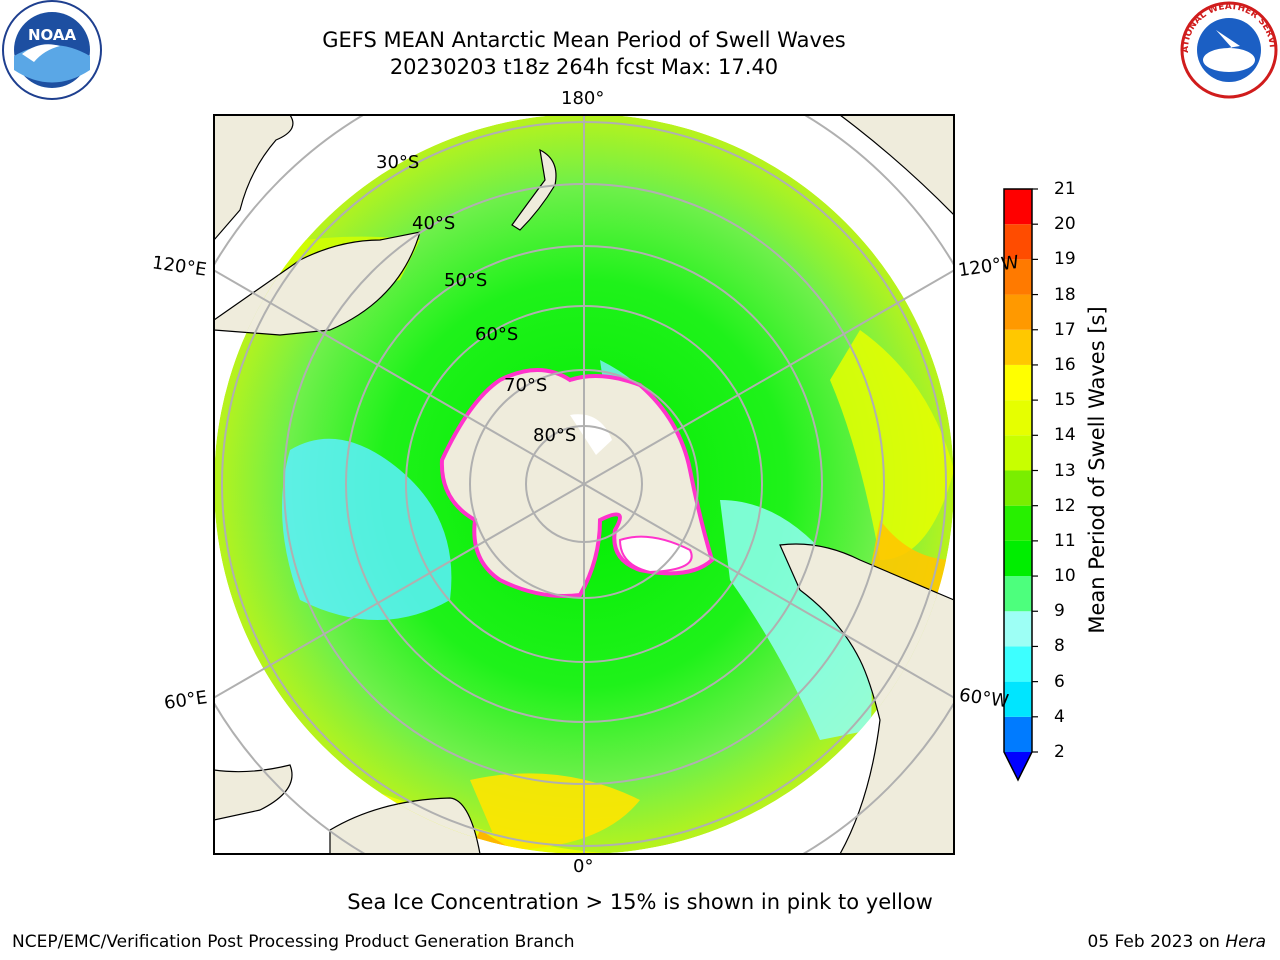 The image size is (1280, 960). I want to click on nws-logo: NATIONAL WEATHER SERVICE, so click(1228, 49).